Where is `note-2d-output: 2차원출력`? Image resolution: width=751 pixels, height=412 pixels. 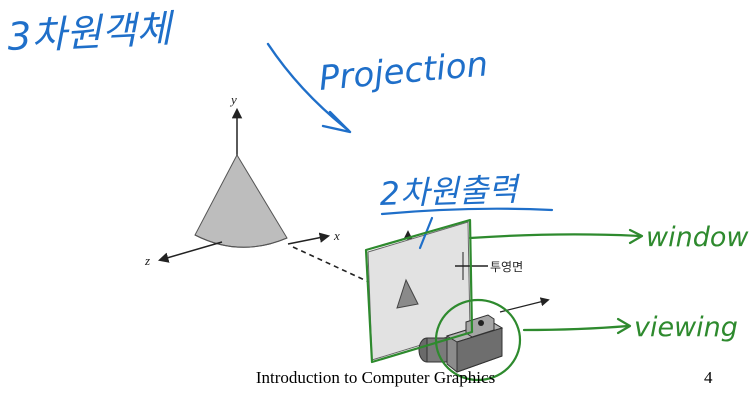
note-2d-output: 2차원출력 is located at coordinates (450, 191).